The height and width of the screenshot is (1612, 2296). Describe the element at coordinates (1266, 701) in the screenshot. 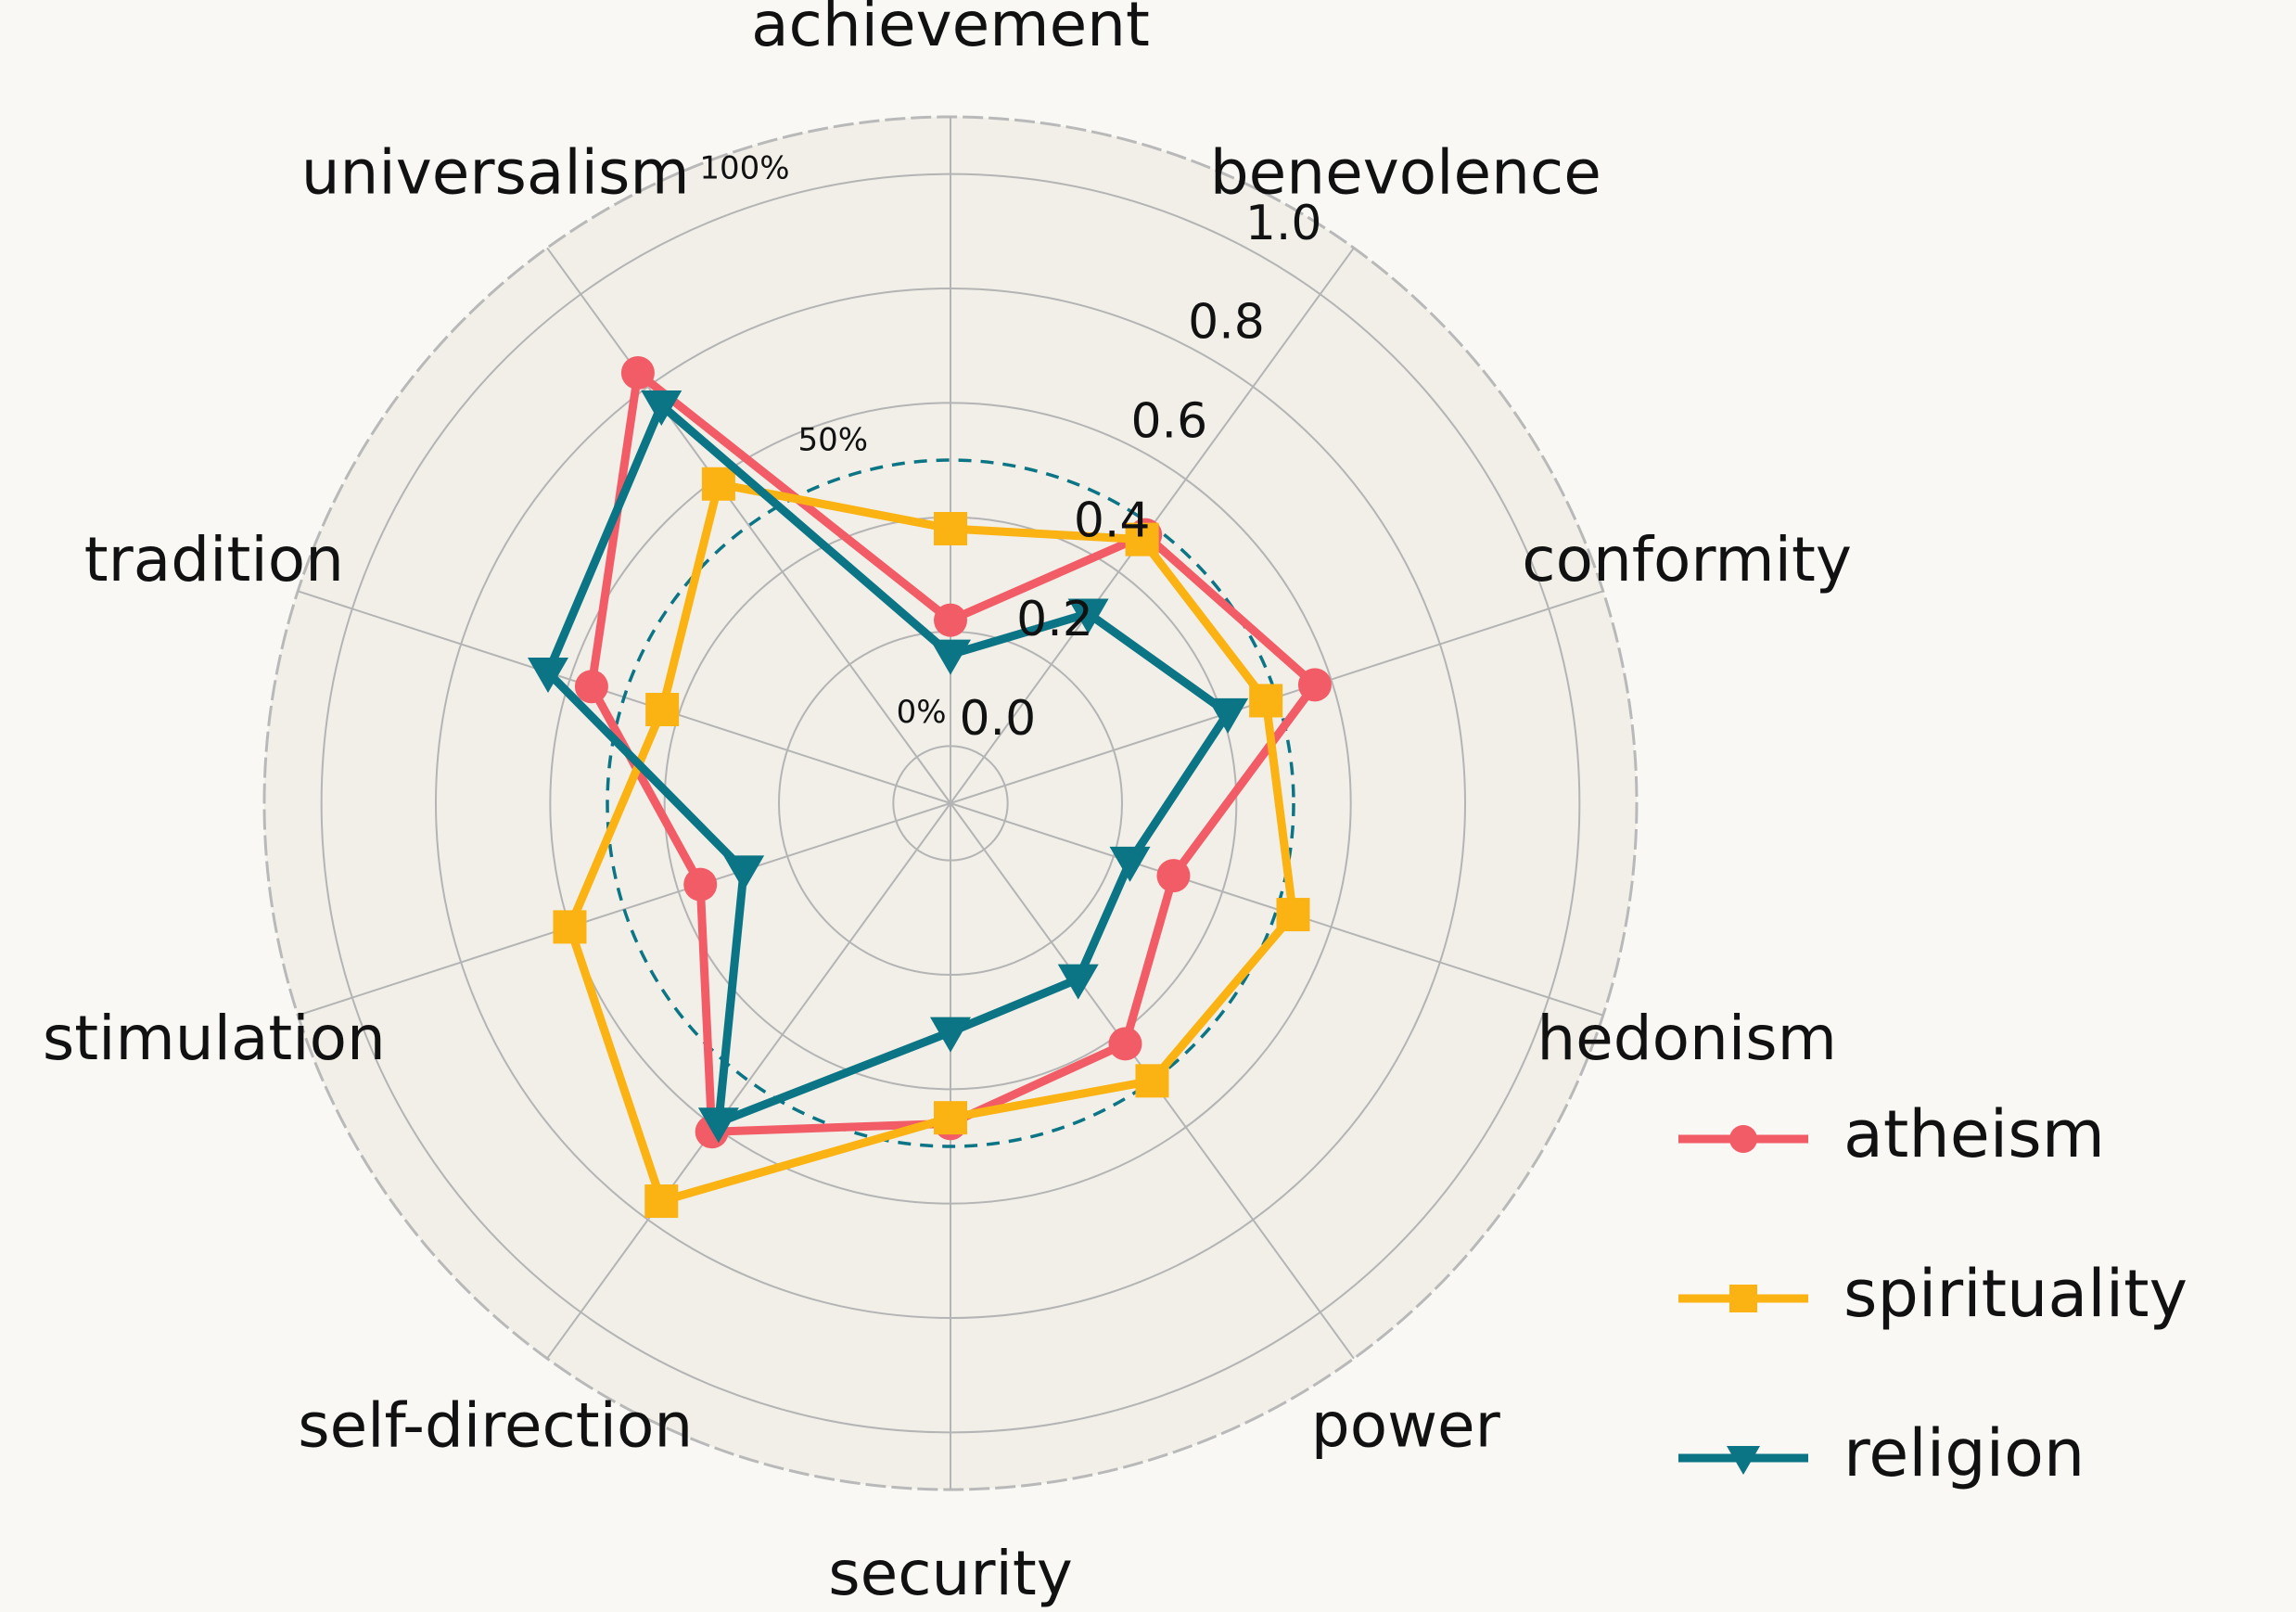

I see `data-point-spirituality-conformity` at that location.